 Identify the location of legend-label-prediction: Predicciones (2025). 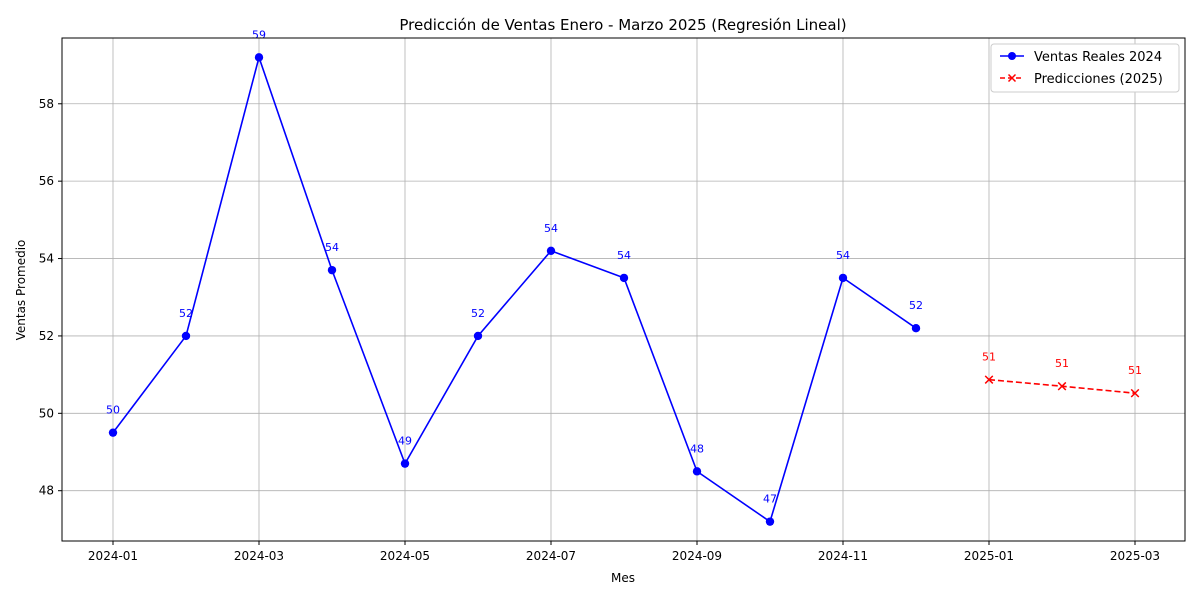
(1098, 79).